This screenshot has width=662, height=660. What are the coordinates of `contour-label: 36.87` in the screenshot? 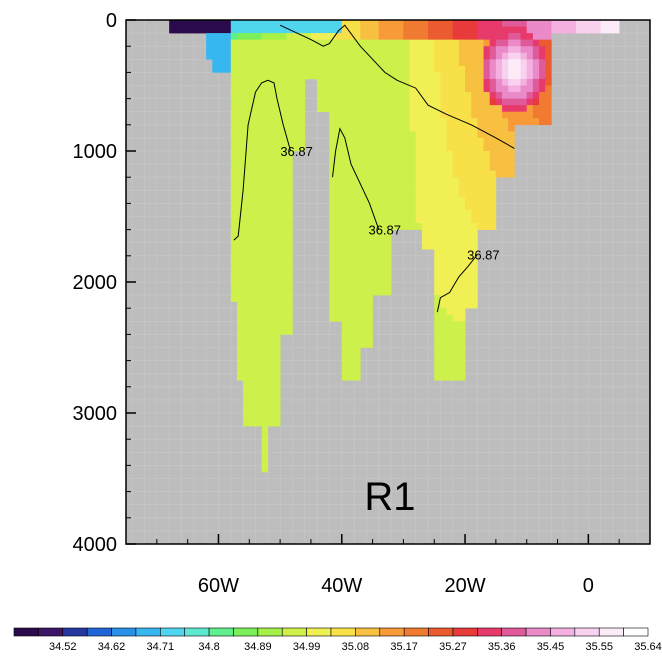 It's located at (483, 254).